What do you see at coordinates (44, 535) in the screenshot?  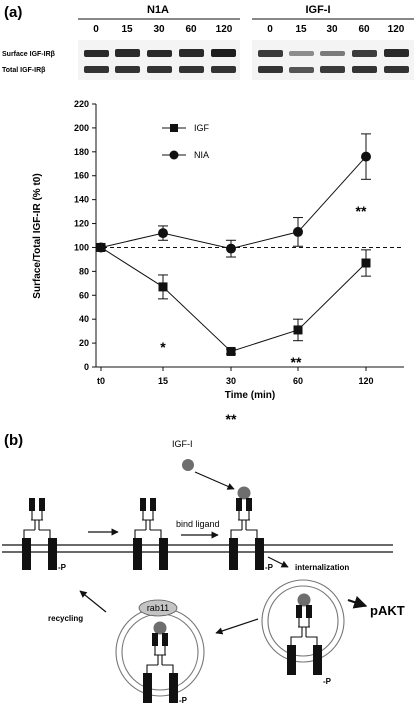 I see `receptor-icon: -P` at bounding box center [44, 535].